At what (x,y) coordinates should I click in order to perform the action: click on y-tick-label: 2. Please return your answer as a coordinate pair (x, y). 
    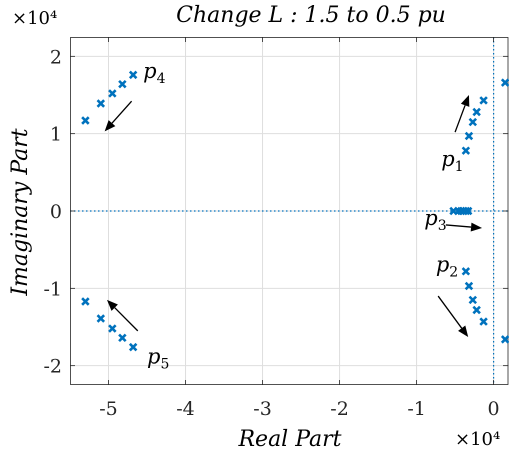
    Looking at the image, I should click on (56, 57).